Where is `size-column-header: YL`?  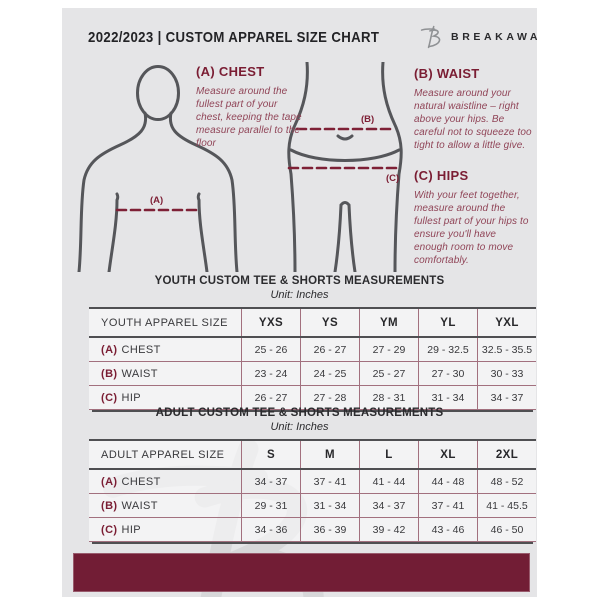 size-column-header: YL is located at coordinates (448, 323).